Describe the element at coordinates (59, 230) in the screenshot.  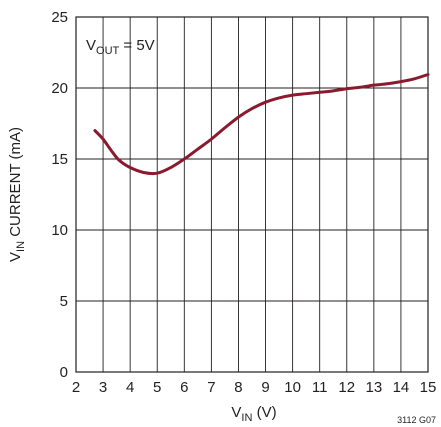
I see `y-tick-label: 10` at that location.